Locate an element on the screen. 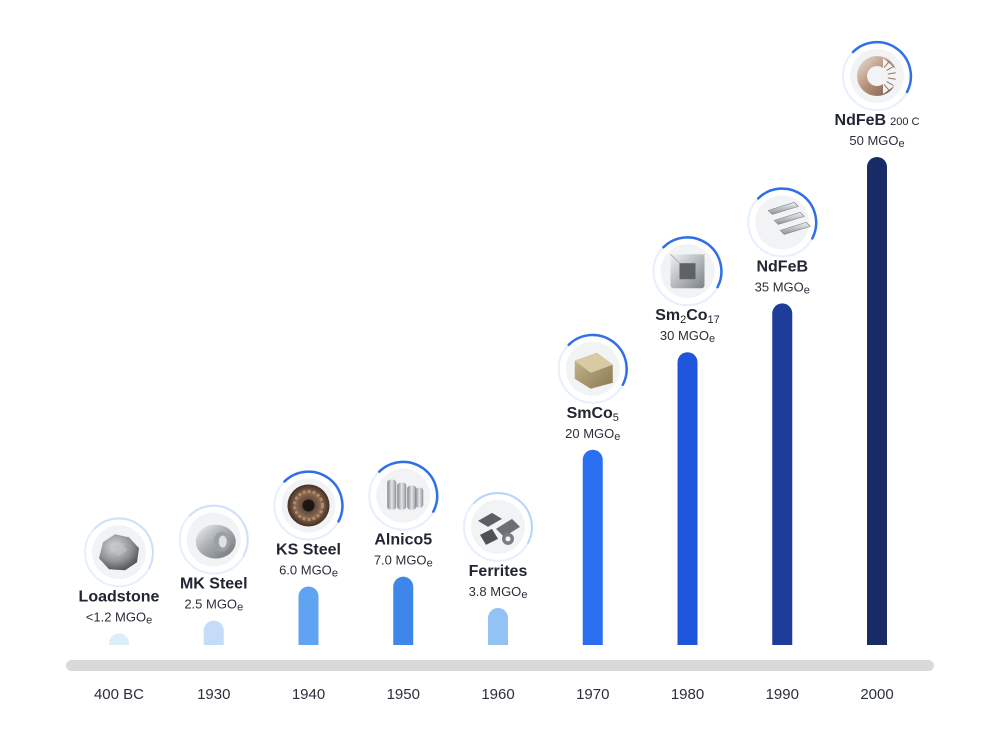 The width and height of the screenshot is (1000, 736). value-label: 20 MGOe is located at coordinates (592, 434).